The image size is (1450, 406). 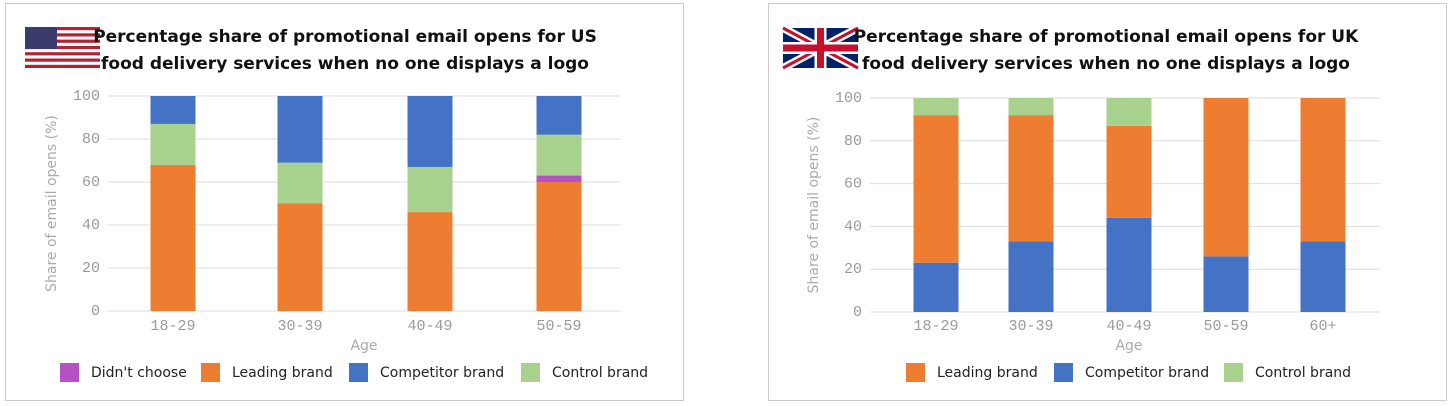 What do you see at coordinates (139, 373) in the screenshot?
I see `legend-label: Didn't choose` at bounding box center [139, 373].